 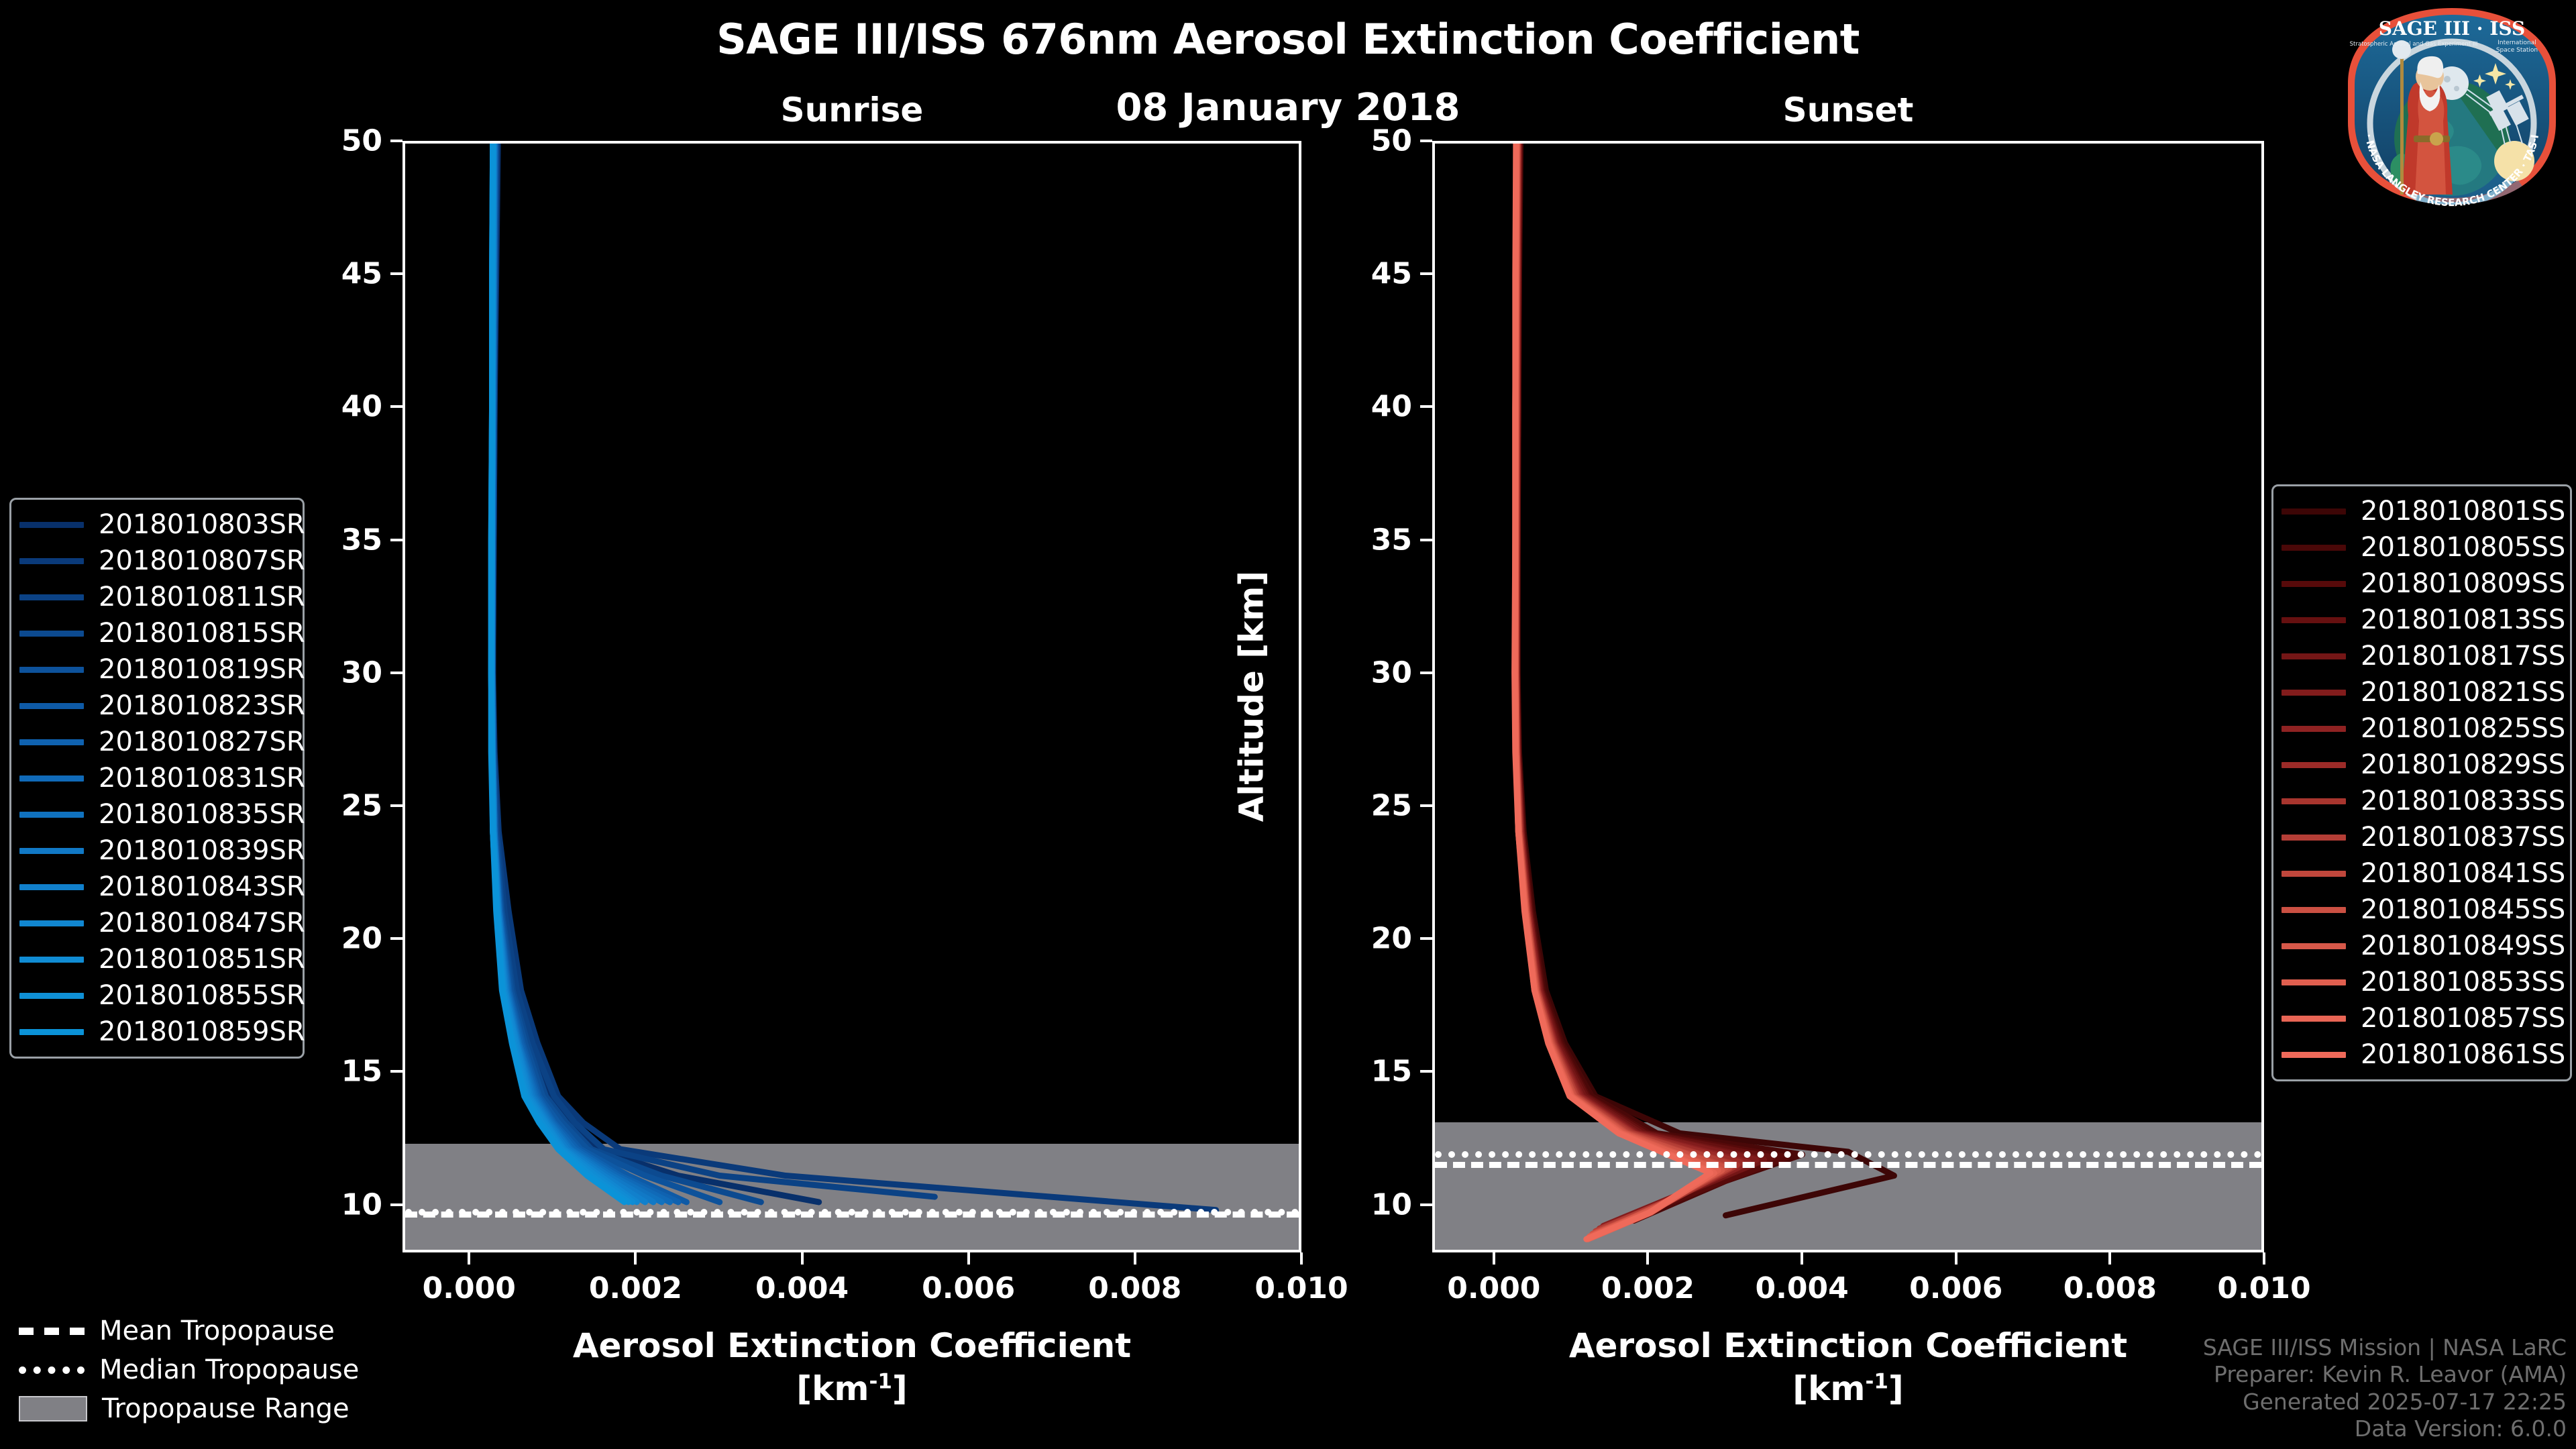 What do you see at coordinates (2423, 692) in the screenshot?
I see `legend-item: 2018010821SS` at bounding box center [2423, 692].